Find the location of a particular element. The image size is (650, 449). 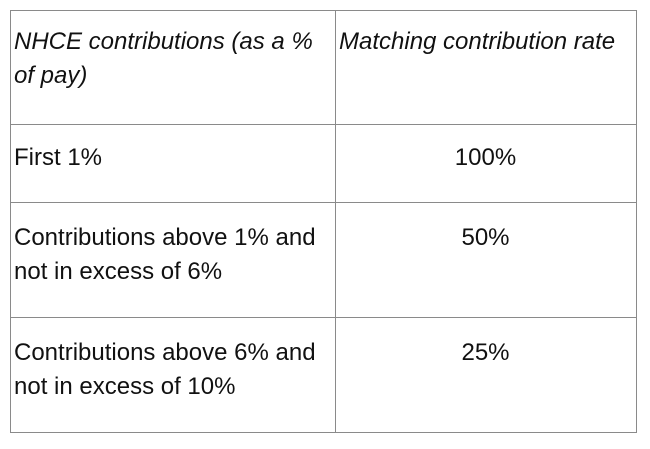

header-matching-rate: Matching contribution rate is located at coordinates (486, 67).